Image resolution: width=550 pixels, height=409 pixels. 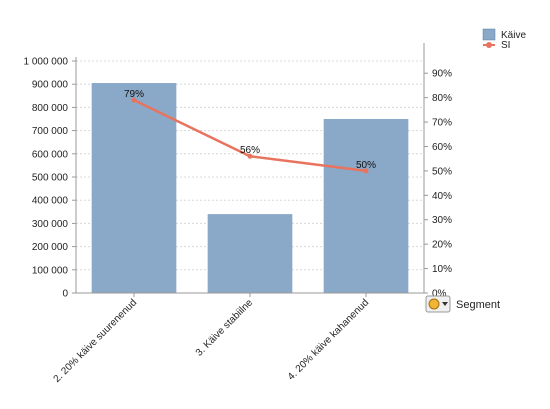 I want to click on legend: Käive SI, so click(x=504, y=39).